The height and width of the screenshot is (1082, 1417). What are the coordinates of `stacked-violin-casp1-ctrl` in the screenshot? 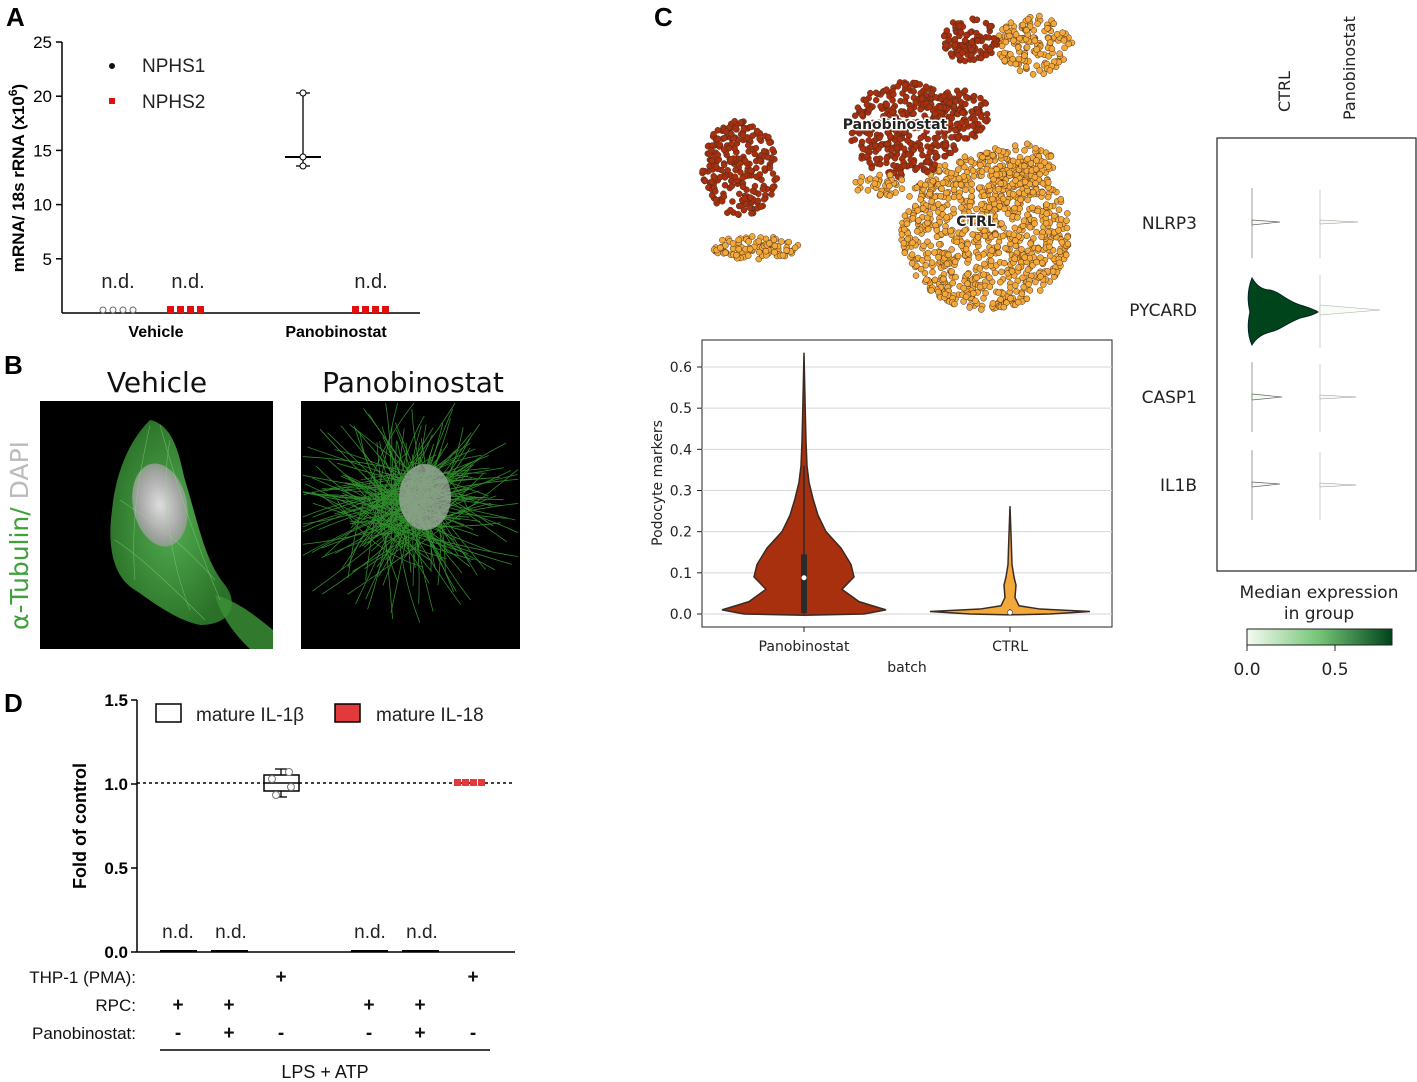 It's located at (1267, 397).